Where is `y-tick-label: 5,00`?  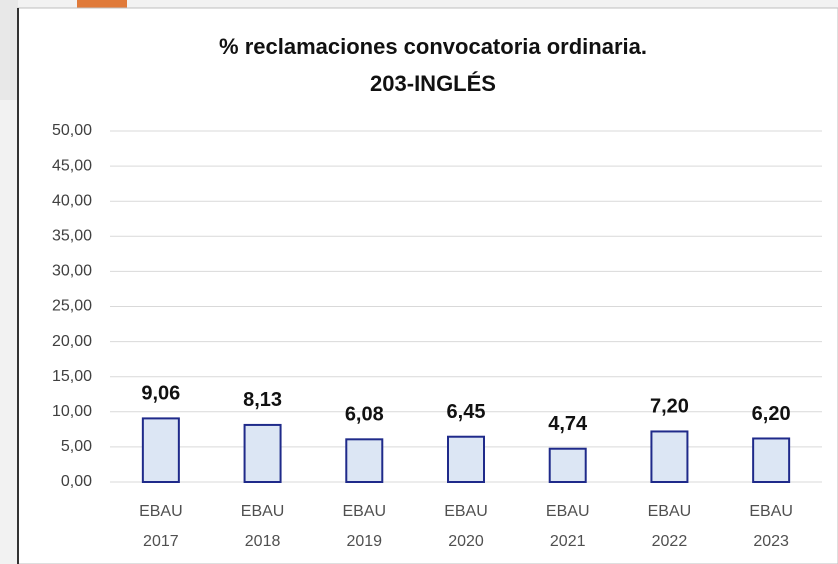 y-tick-label: 5,00 is located at coordinates (76, 446).